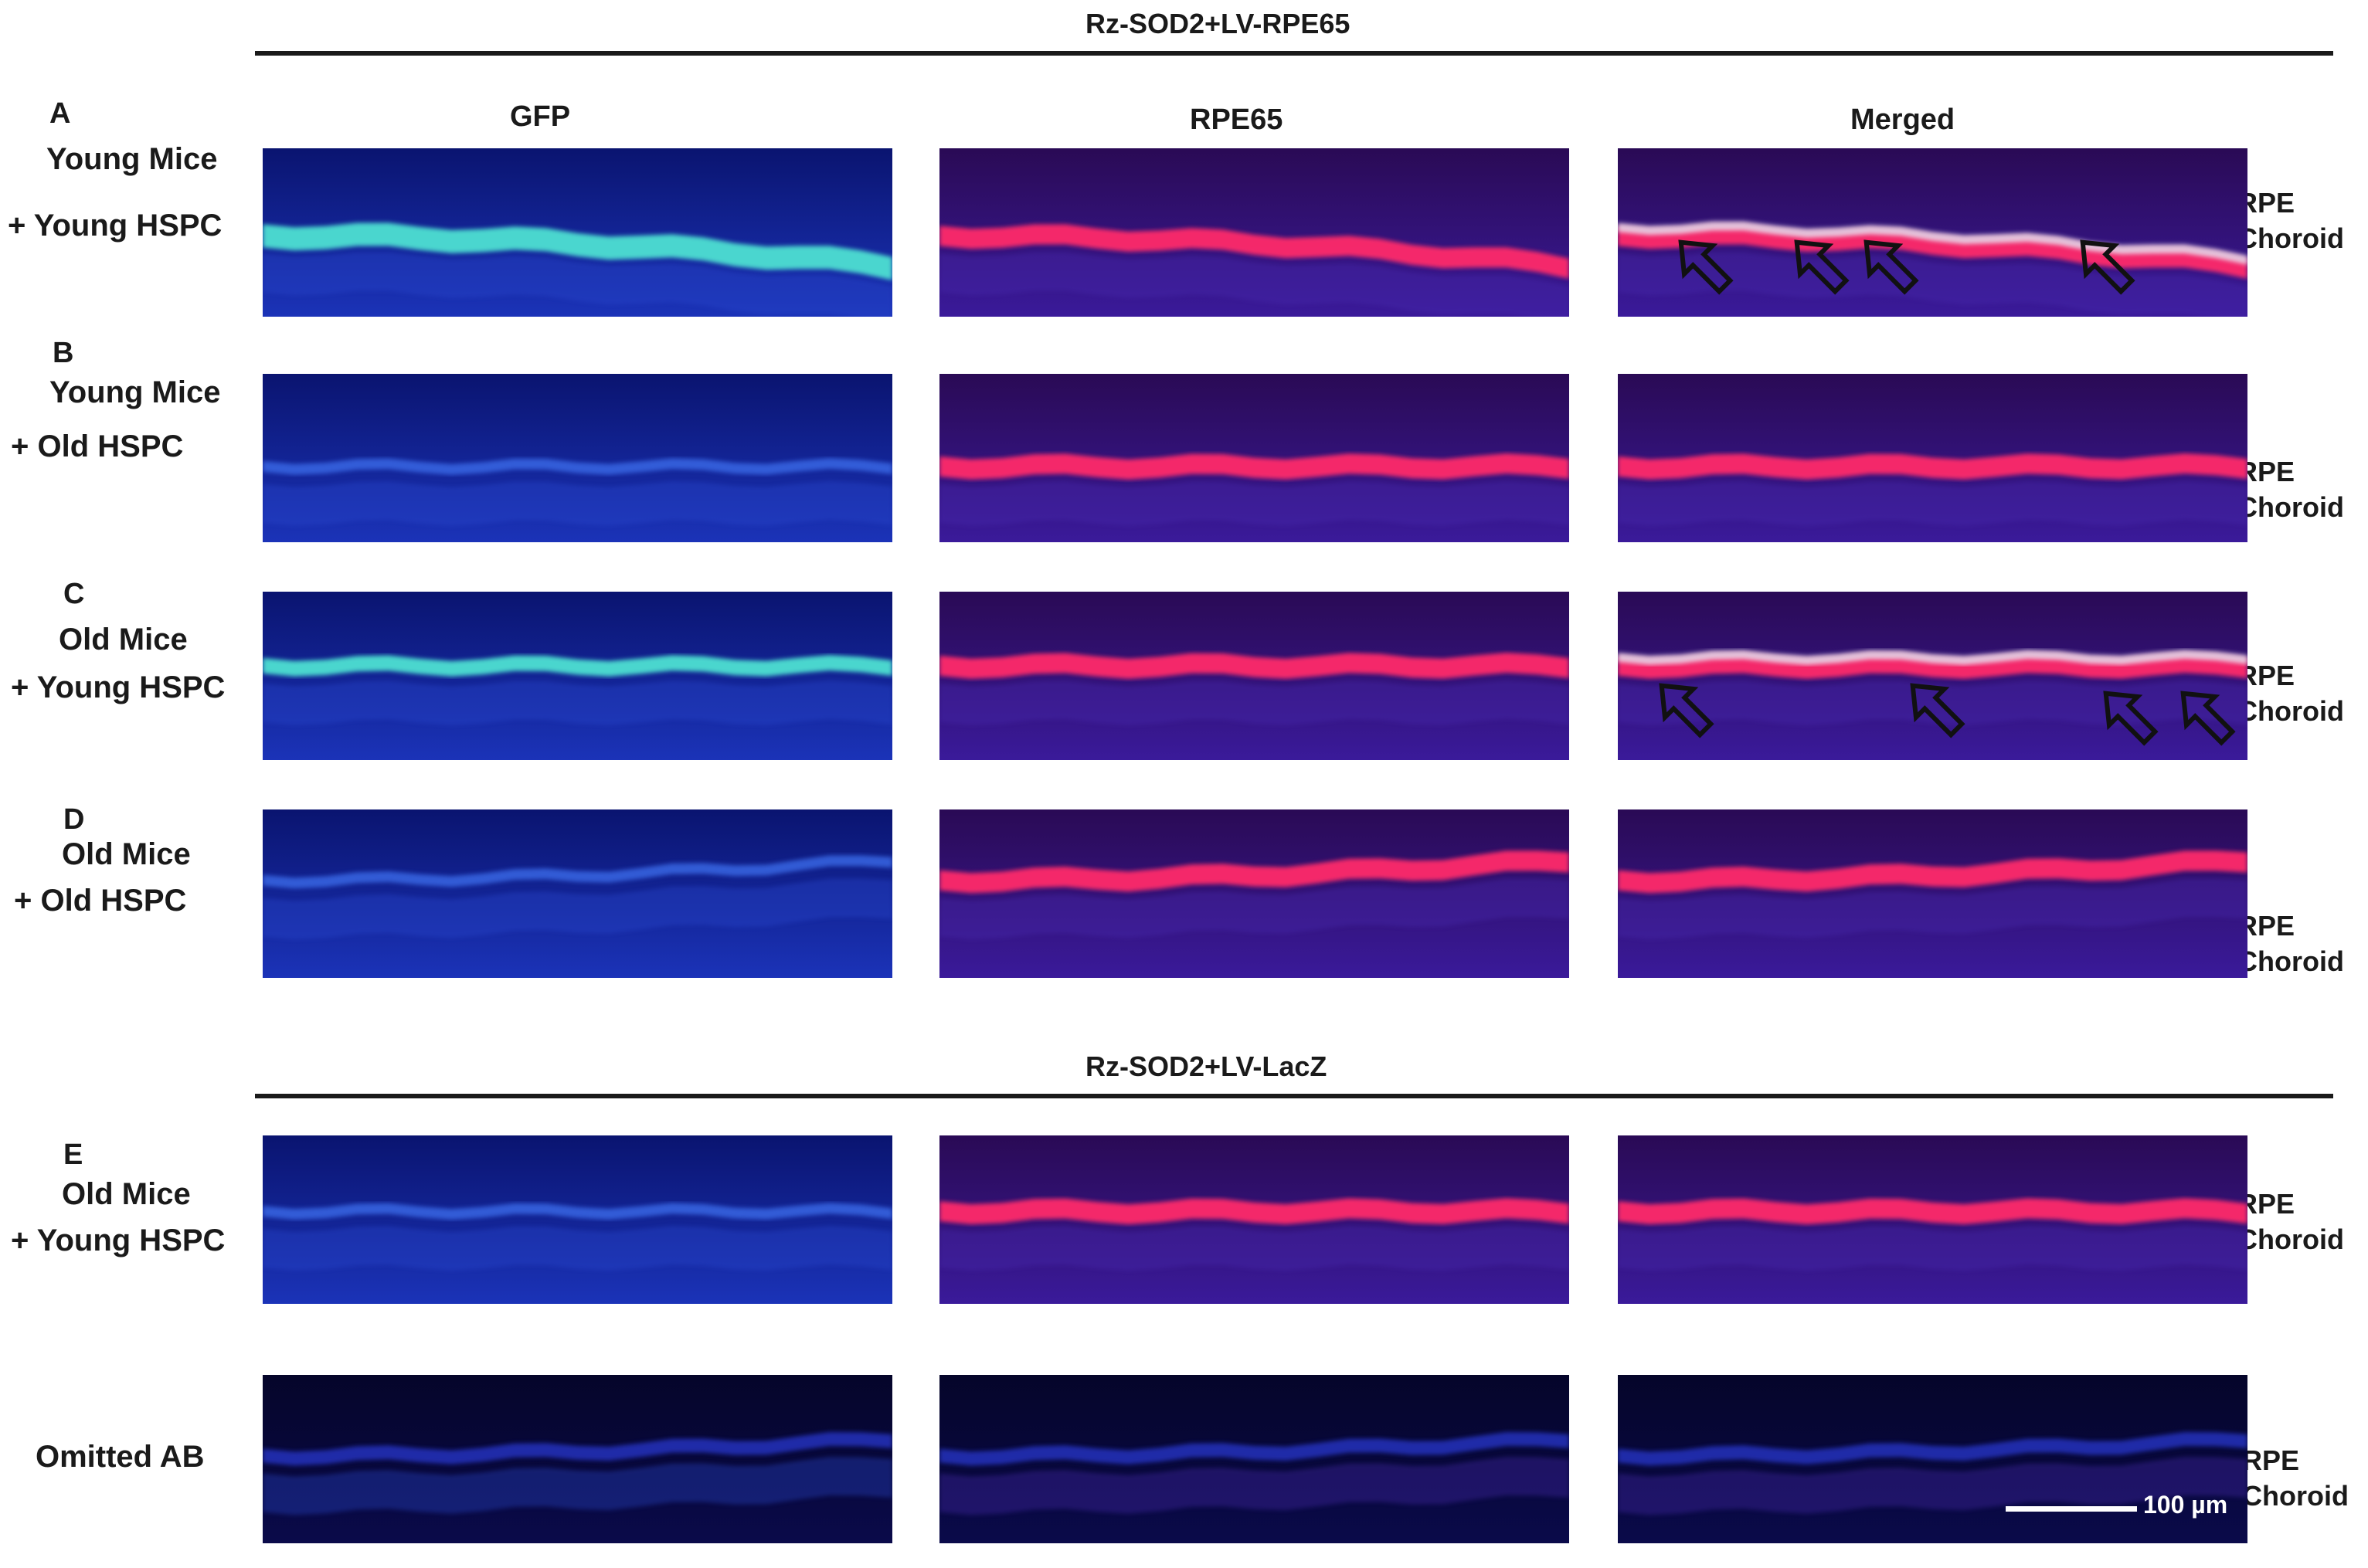 The image size is (2368, 1568). What do you see at coordinates (1254, 1219) in the screenshot?
I see `micrograph-e-rpe65` at bounding box center [1254, 1219].